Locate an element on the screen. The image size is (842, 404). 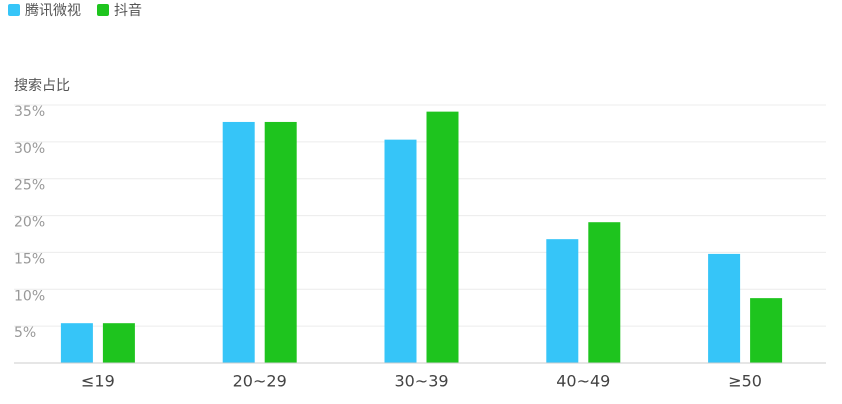
x-tick-label: ≤19 is located at coordinates (98, 381).